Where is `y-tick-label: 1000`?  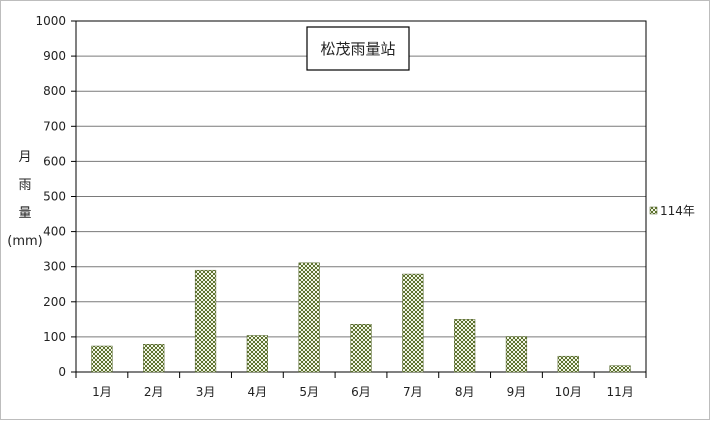 y-tick-label: 1000 is located at coordinates (50, 21).